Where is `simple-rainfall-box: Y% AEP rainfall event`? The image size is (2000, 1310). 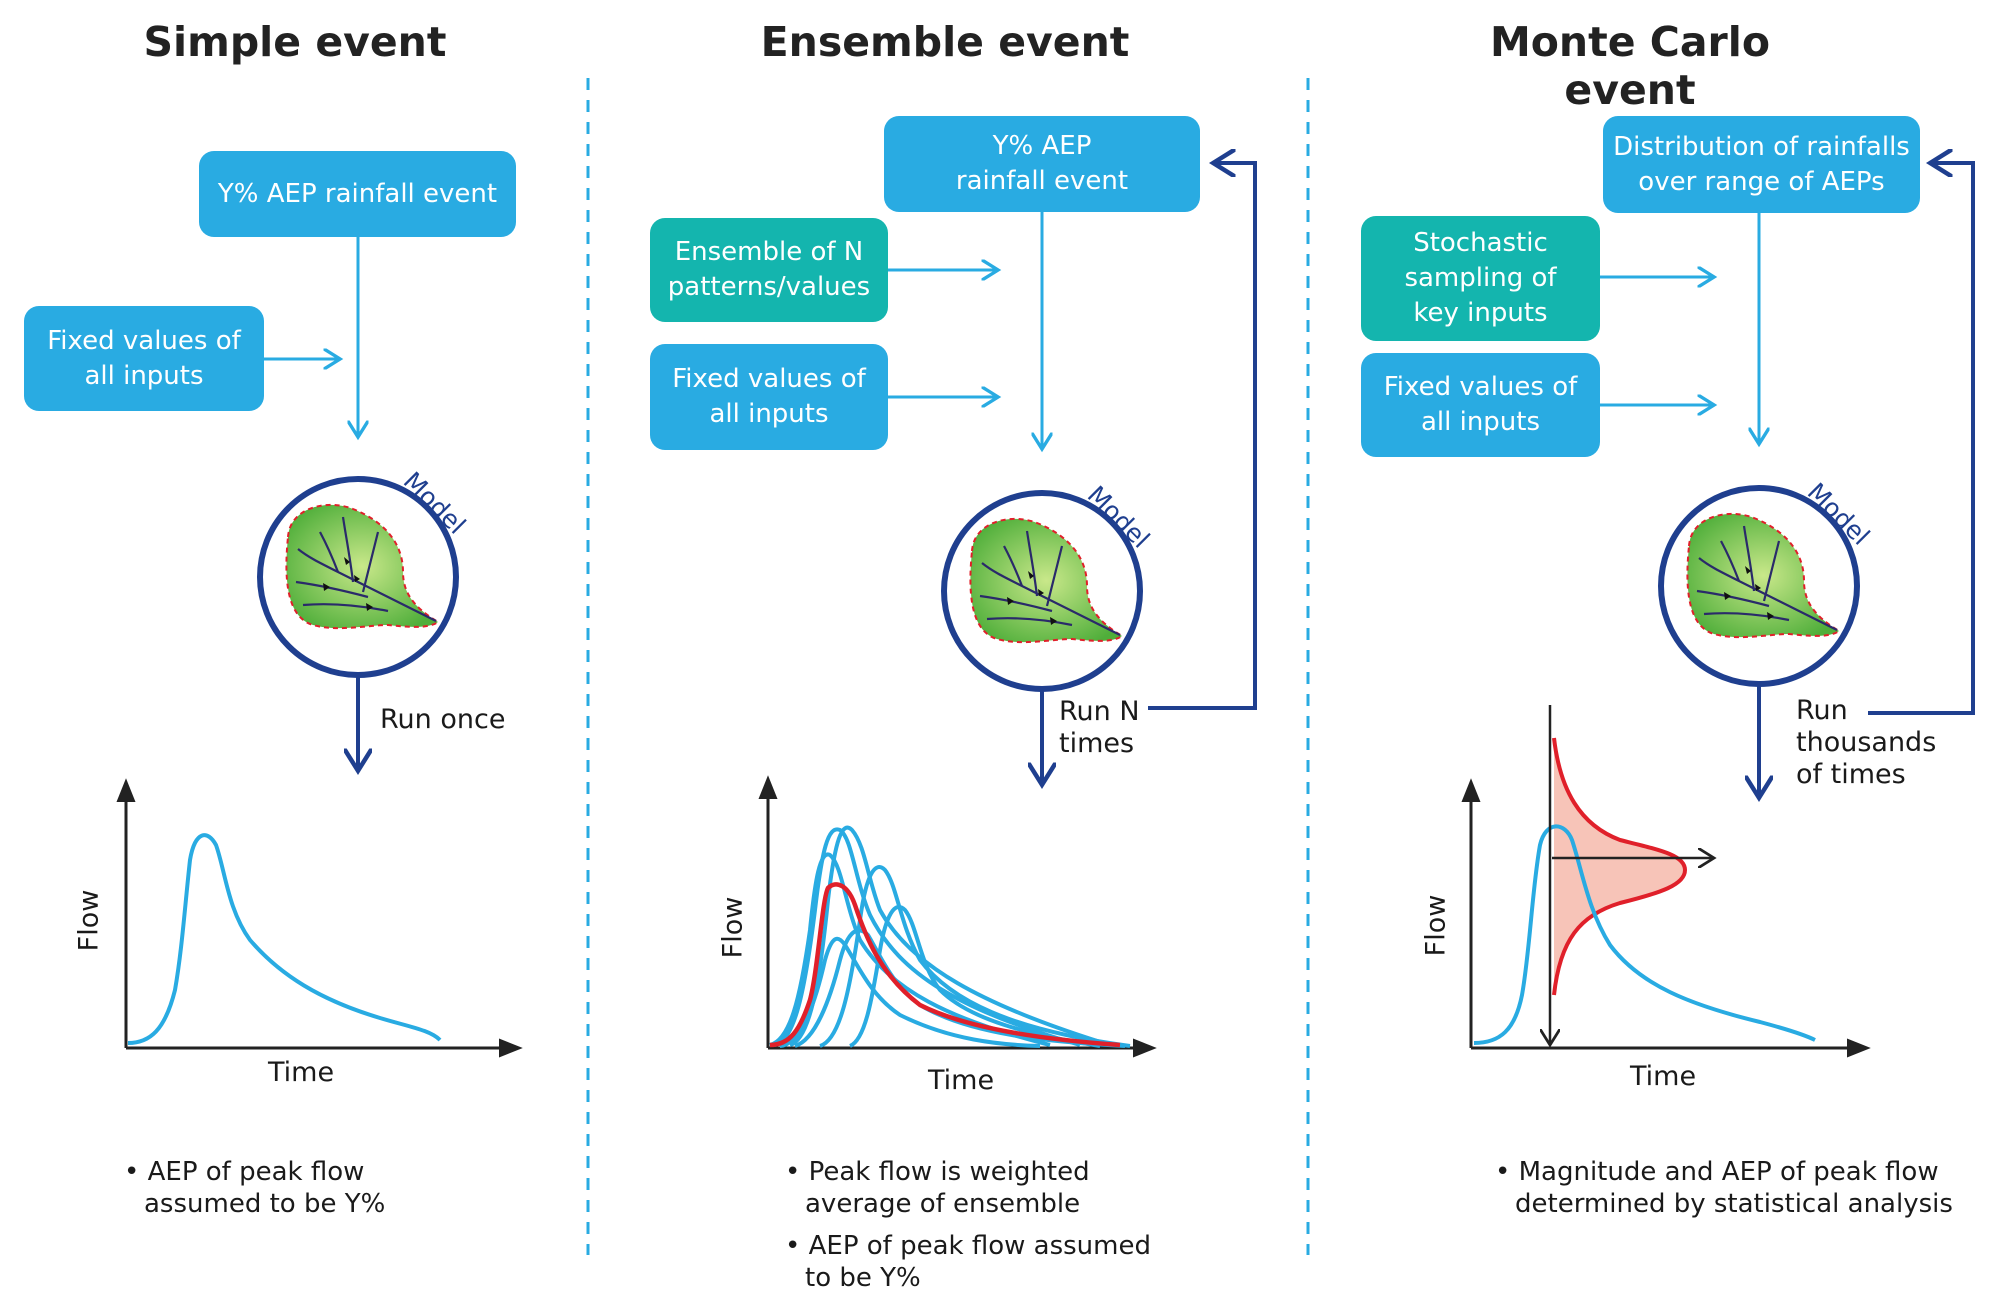 simple-rainfall-box: Y% AEP rainfall event is located at coordinates (357, 194).